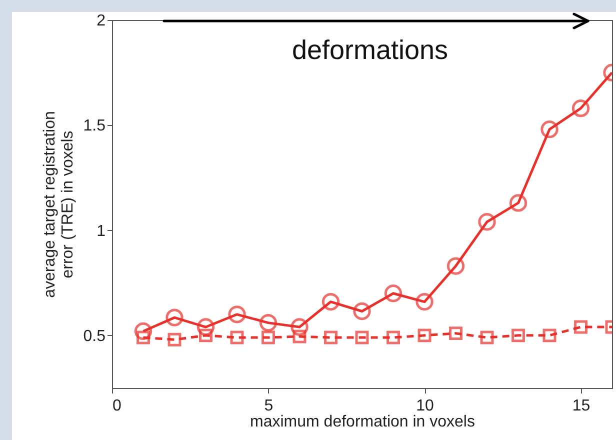 Image resolution: width=616 pixels, height=440 pixels. I want to click on y-axis-title: average target registration error (TRE) in voxels, so click(58, 204).